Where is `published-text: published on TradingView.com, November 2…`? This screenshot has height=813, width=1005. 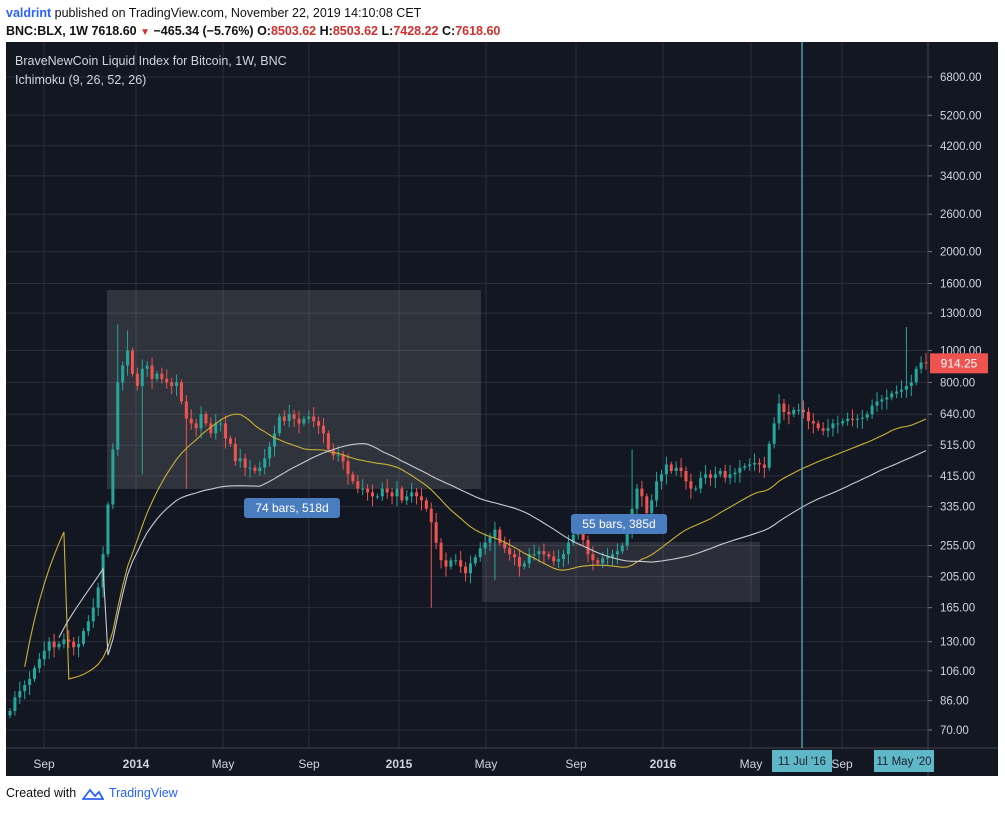 published-text: published on TradingView.com, November 2… is located at coordinates (238, 13).